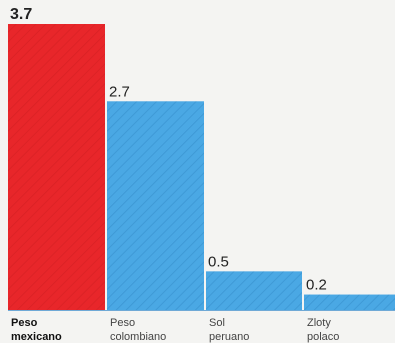  Describe the element at coordinates (323, 337) in the screenshot. I see `category-label-3-line-1: polaco` at that location.